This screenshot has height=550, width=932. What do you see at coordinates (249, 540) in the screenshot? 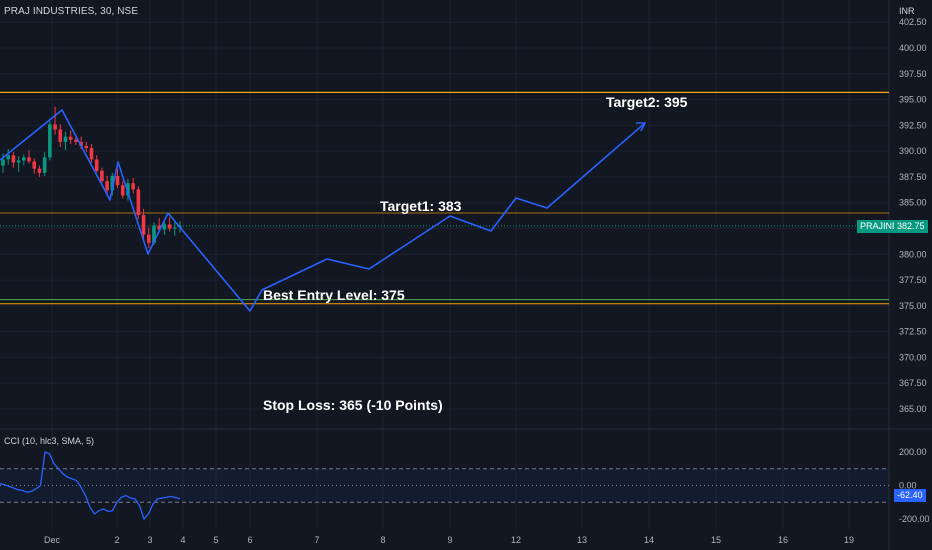
I see `time-tick-5: 6` at bounding box center [249, 540].